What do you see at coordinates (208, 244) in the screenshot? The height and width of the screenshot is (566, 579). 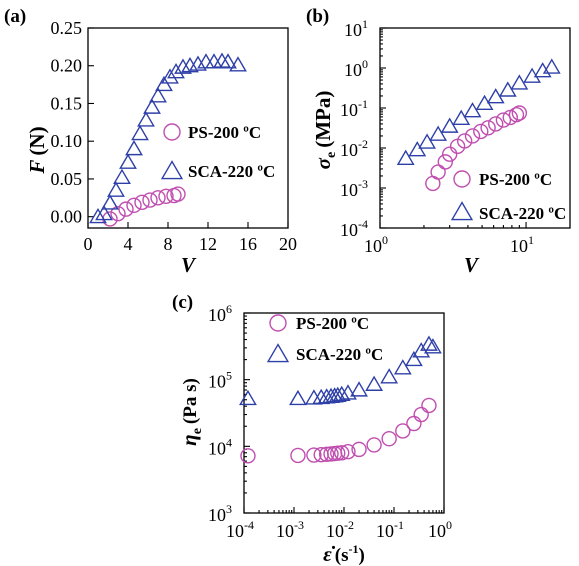 I see `panel-a-x-tick-label: 12` at bounding box center [208, 244].